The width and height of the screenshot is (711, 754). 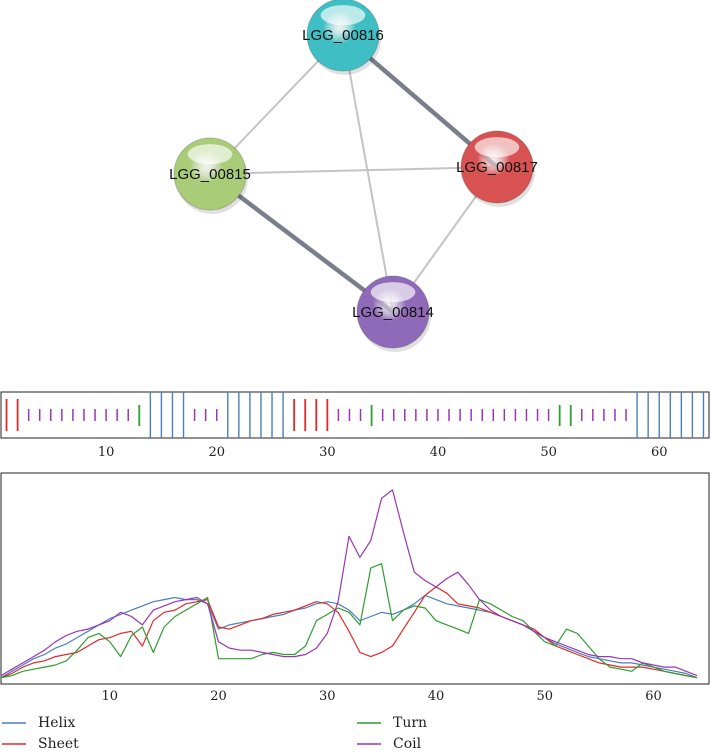 What do you see at coordinates (544, 696) in the screenshot?
I see `chart-tick-label: 50` at bounding box center [544, 696].